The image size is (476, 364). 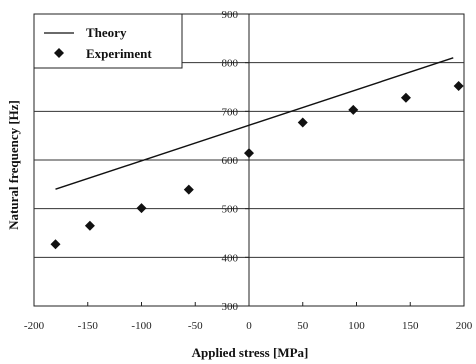 What do you see at coordinates (13, 165) in the screenshot?
I see `y-axis-title: Natural frequency [Hz]` at bounding box center [13, 165].